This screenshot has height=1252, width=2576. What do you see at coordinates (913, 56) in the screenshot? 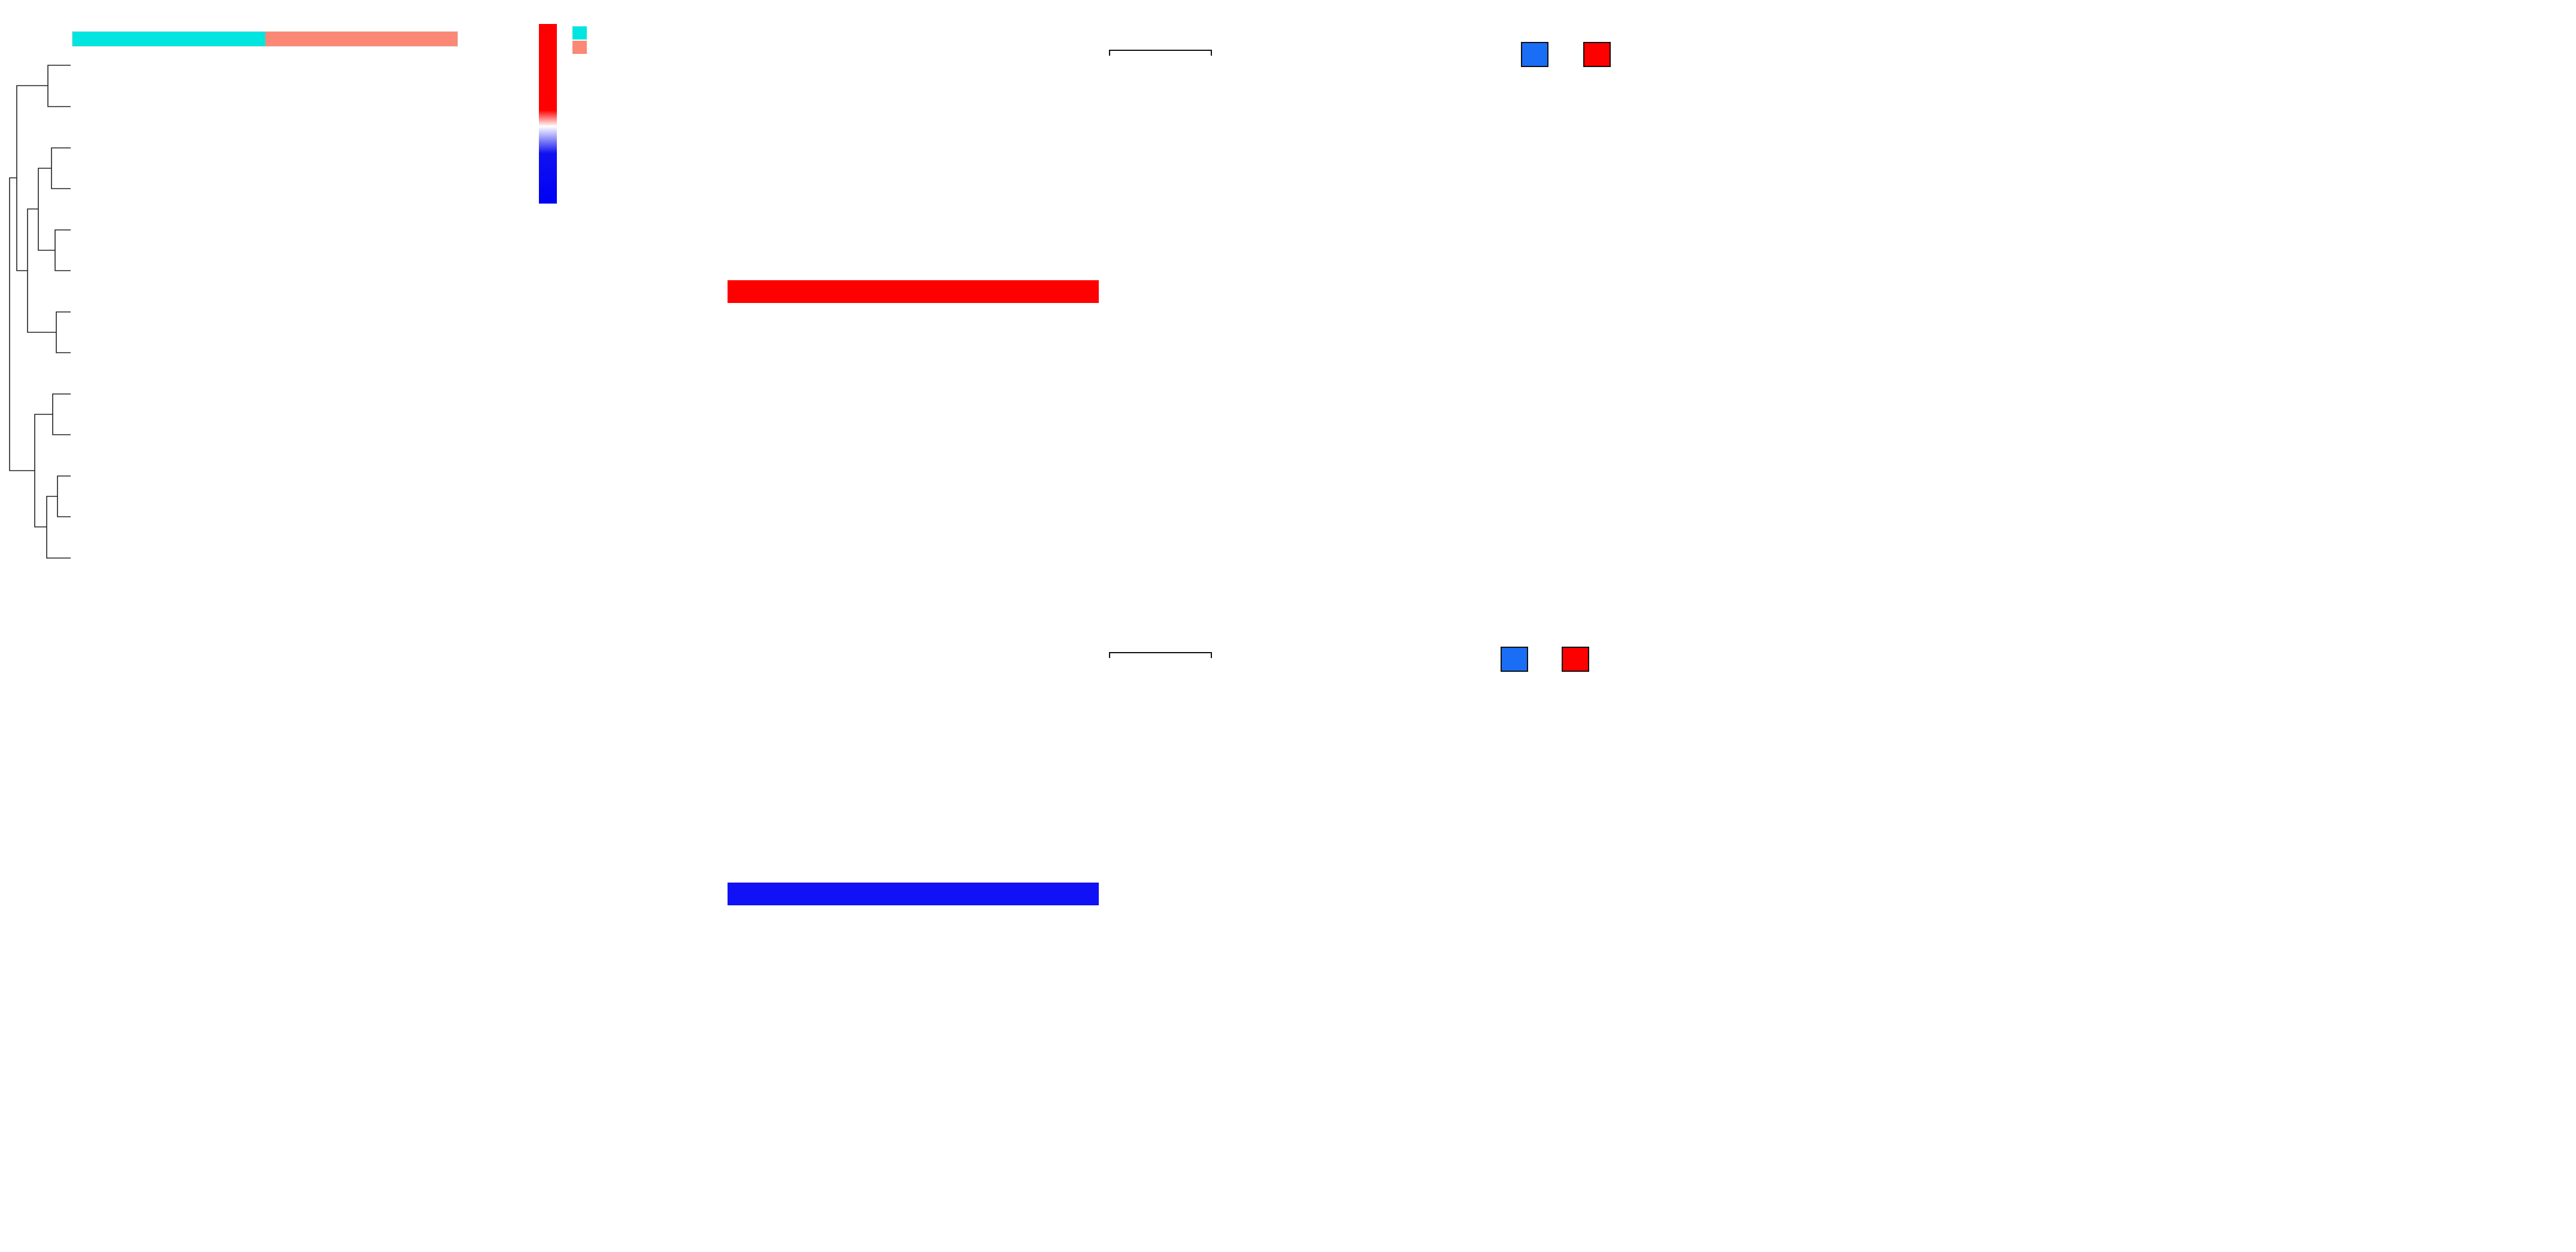
I see `c-tmb-histogram` at bounding box center [913, 56].